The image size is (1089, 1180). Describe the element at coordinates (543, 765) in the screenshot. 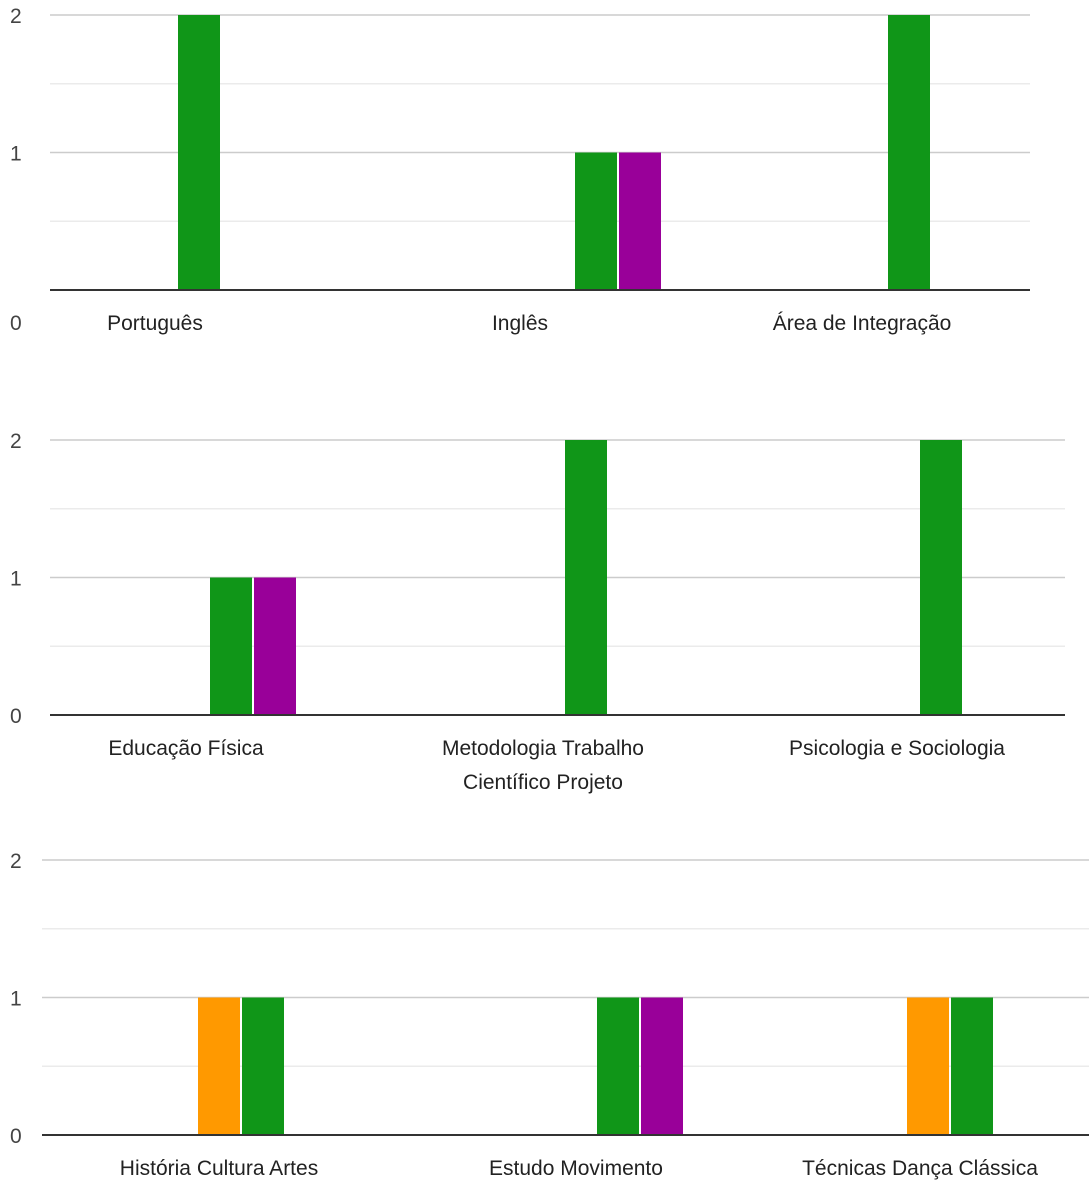

I see `x-tick-label: Metodologia Trabalho Científico Projeto` at that location.